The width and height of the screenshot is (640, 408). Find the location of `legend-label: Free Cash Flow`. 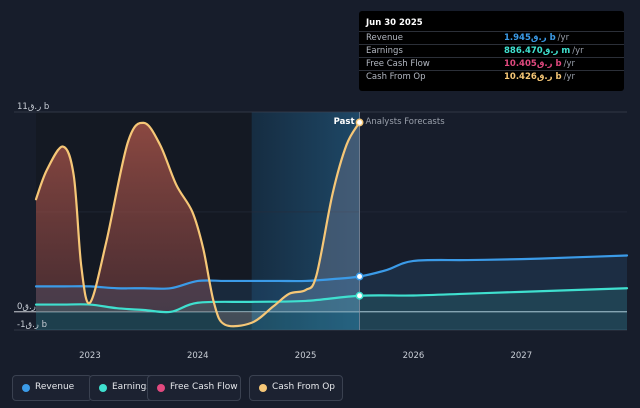

legend-label: Free Cash Flow is located at coordinates (204, 387).